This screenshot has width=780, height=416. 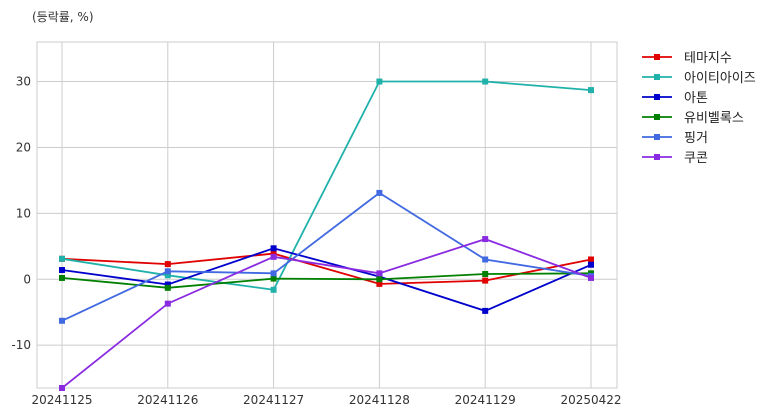 I want to click on x-tick-label: 20241128, so click(x=379, y=400).